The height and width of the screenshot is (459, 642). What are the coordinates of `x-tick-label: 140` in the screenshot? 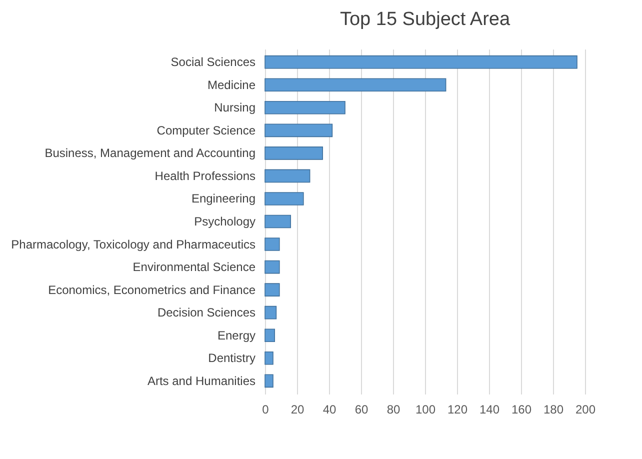 It's located at (489, 409).